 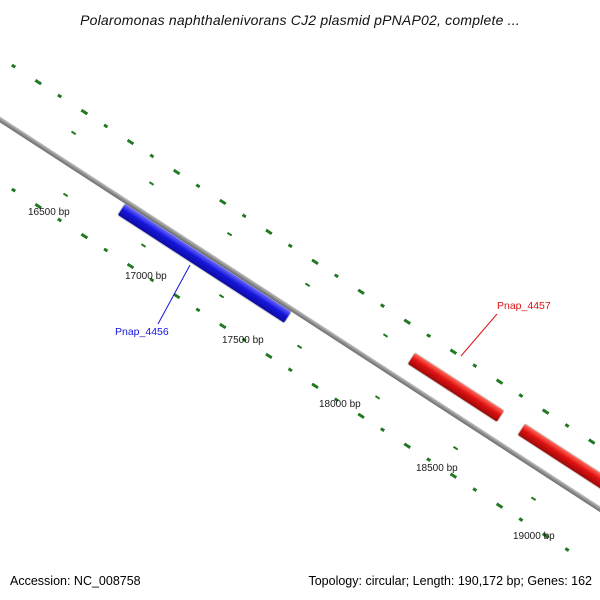 What do you see at coordinates (534, 536) in the screenshot?
I see `ruler-label-19000: 19000 bp` at bounding box center [534, 536].